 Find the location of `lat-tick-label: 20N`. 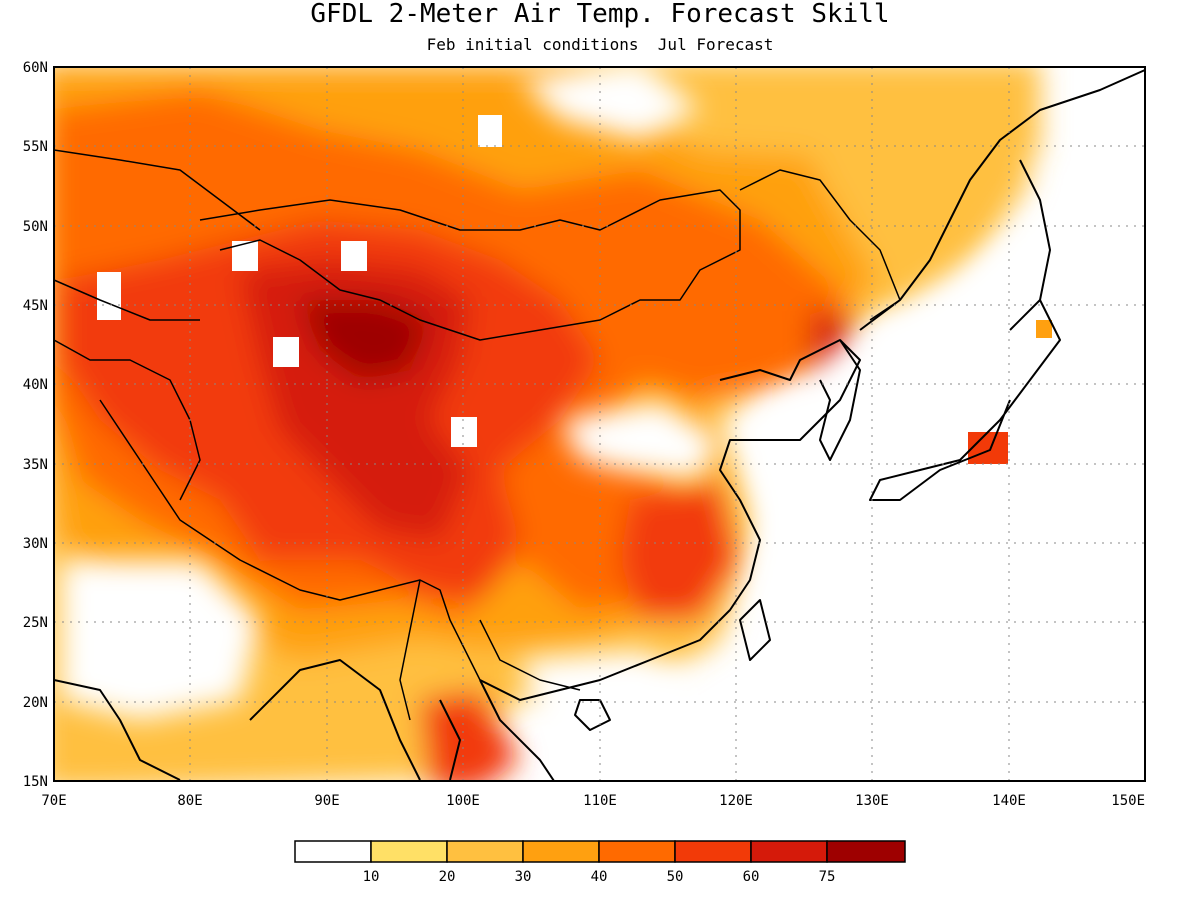

lat-tick-label: 20N is located at coordinates (35, 703).